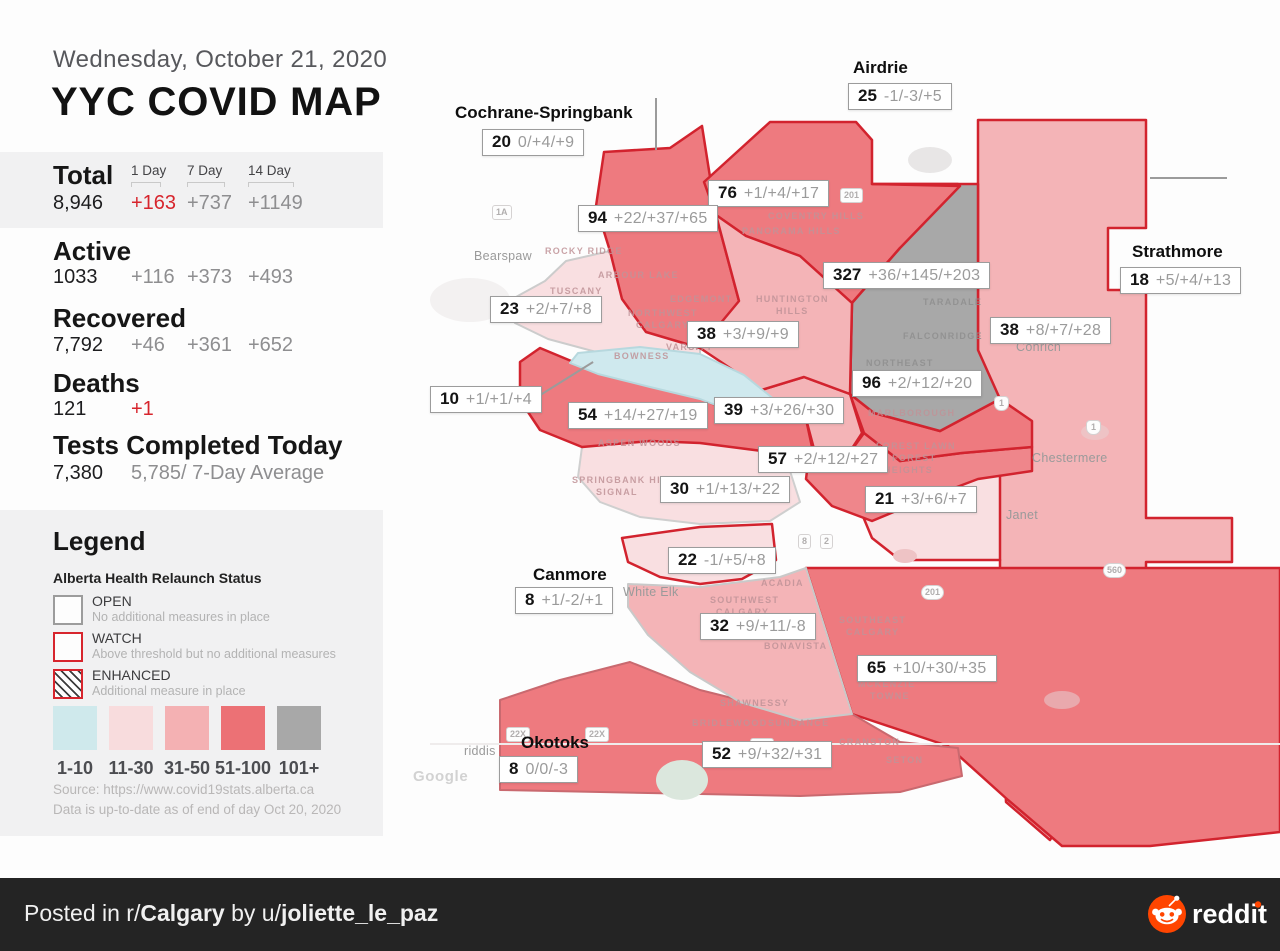 The height and width of the screenshot is (951, 1280). What do you see at coordinates (75, 768) in the screenshot?
I see `scale-range-label: 1-10` at bounding box center [75, 768].